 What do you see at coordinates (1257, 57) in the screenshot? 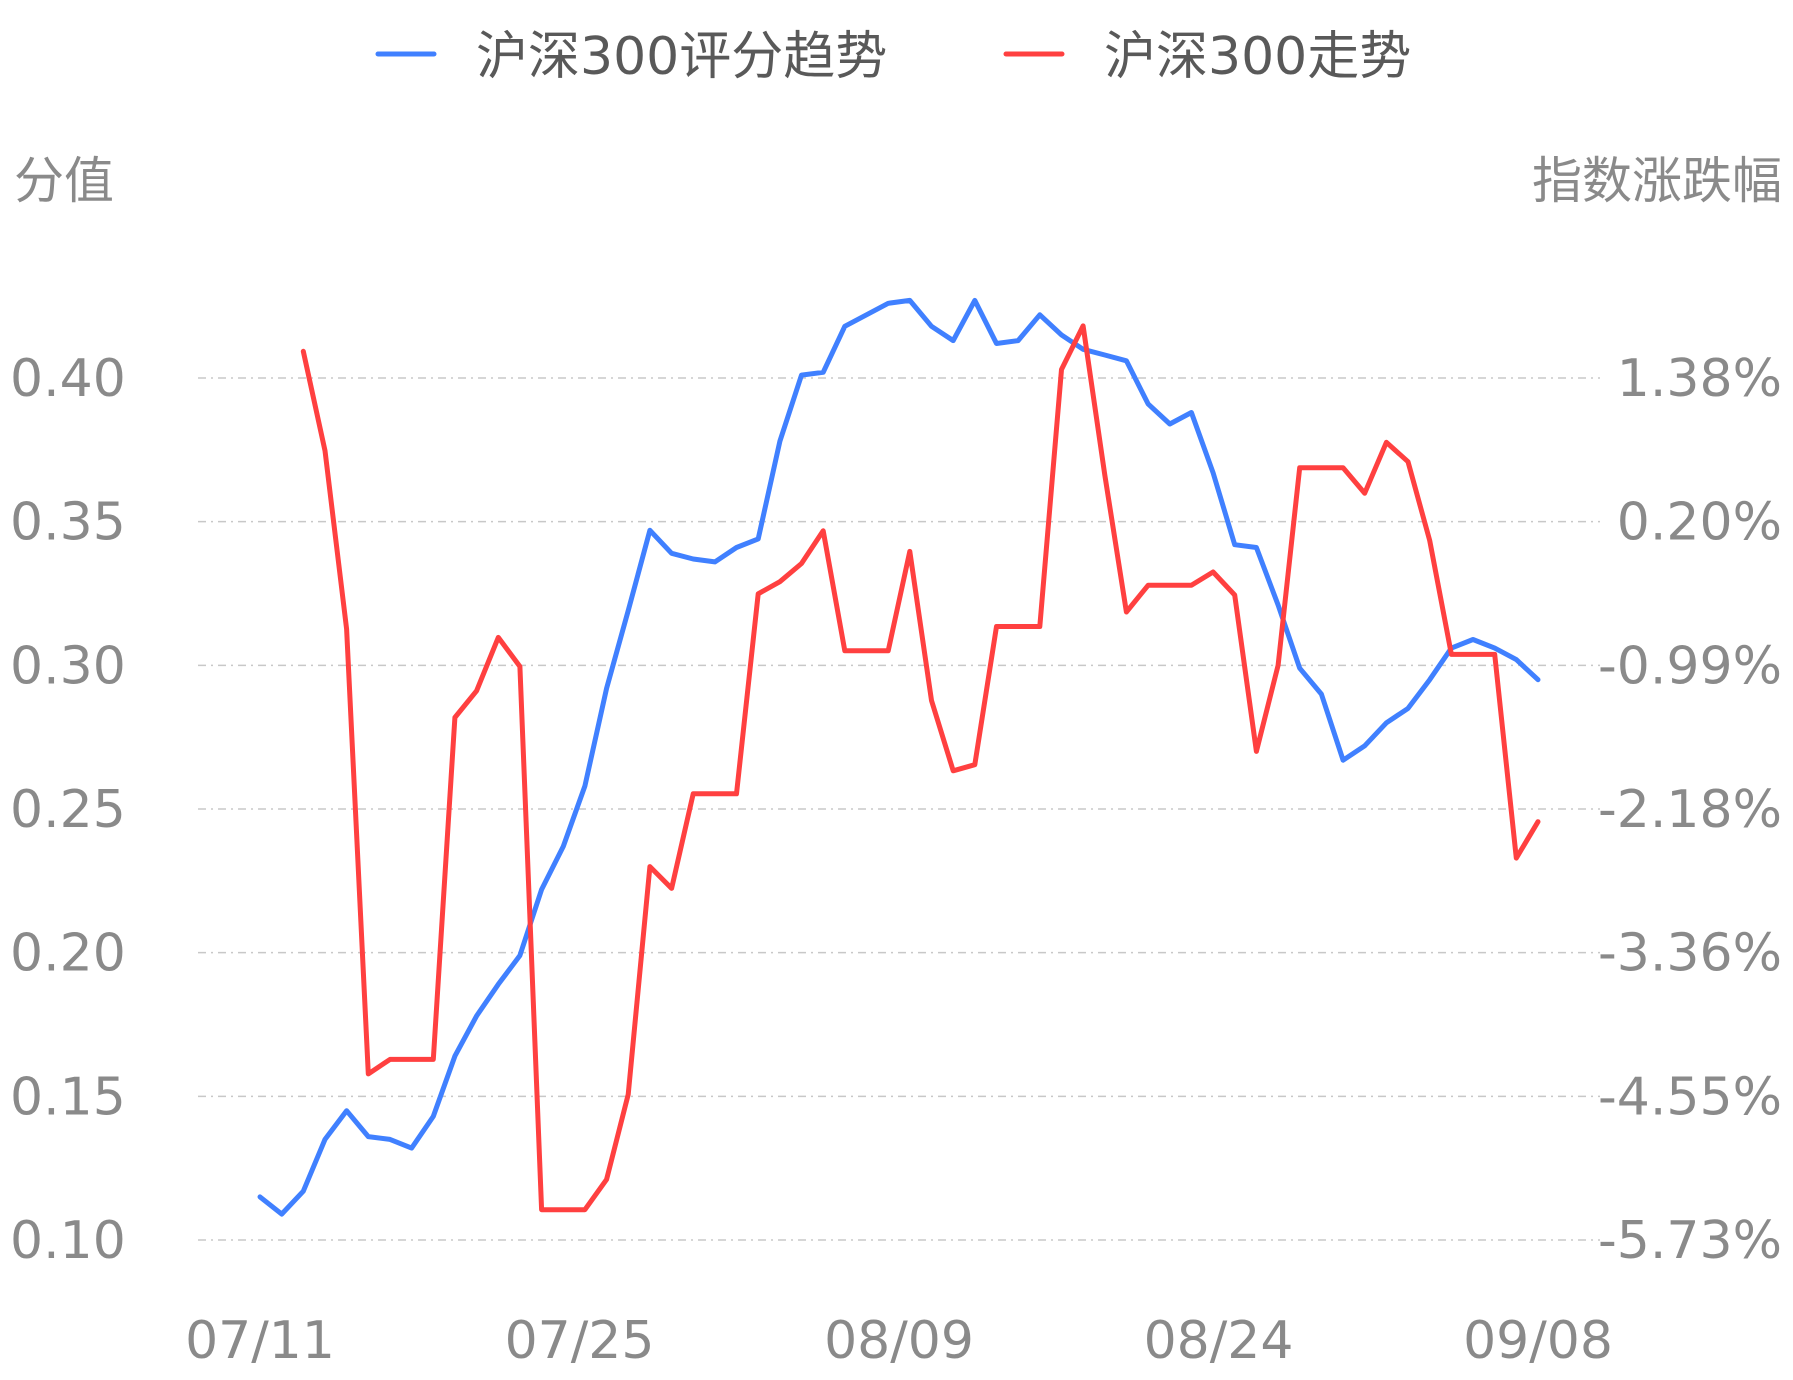
I see `legend-label-index: 沪深300走势` at bounding box center [1257, 57].